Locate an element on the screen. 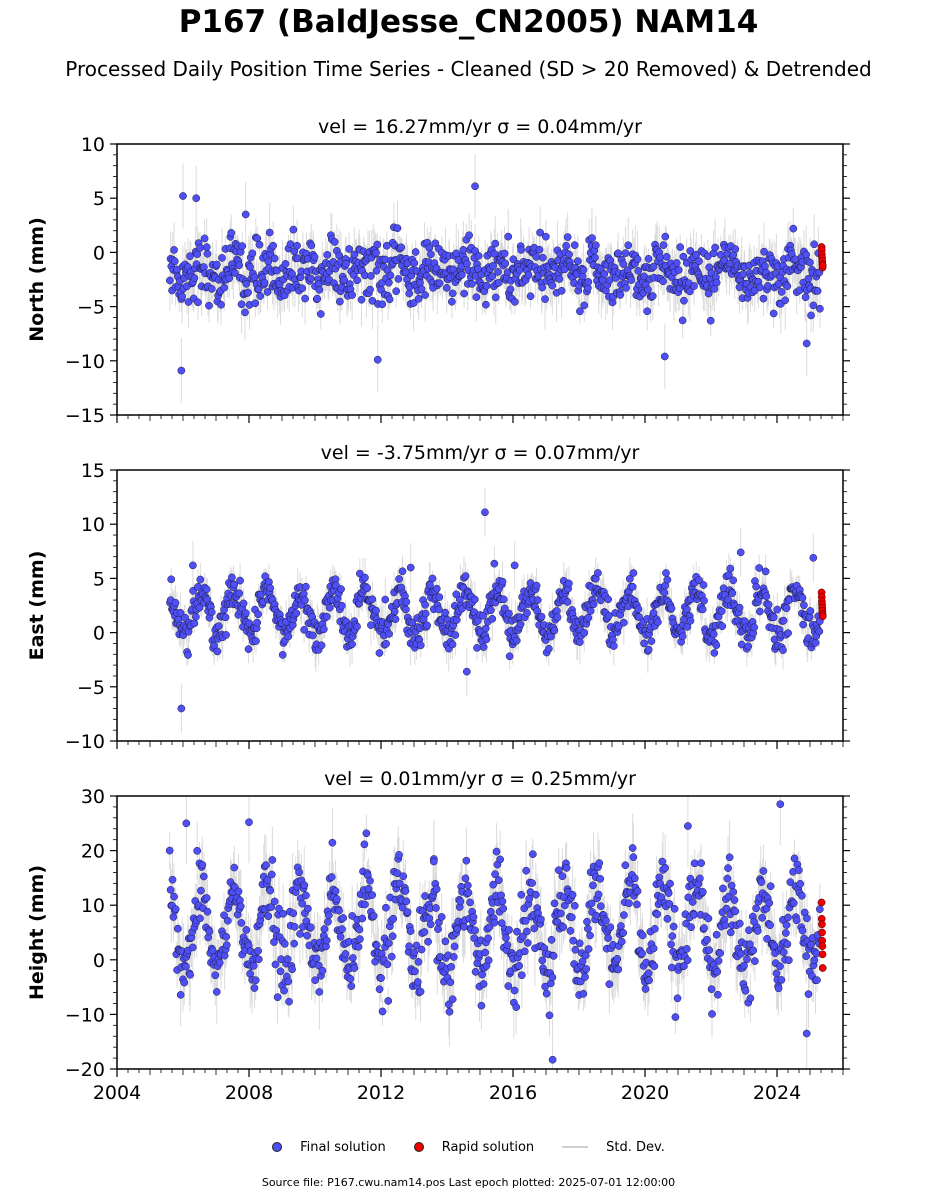 This screenshot has width=937, height=1200. y-tick-label: −5 is located at coordinates (91, 688).